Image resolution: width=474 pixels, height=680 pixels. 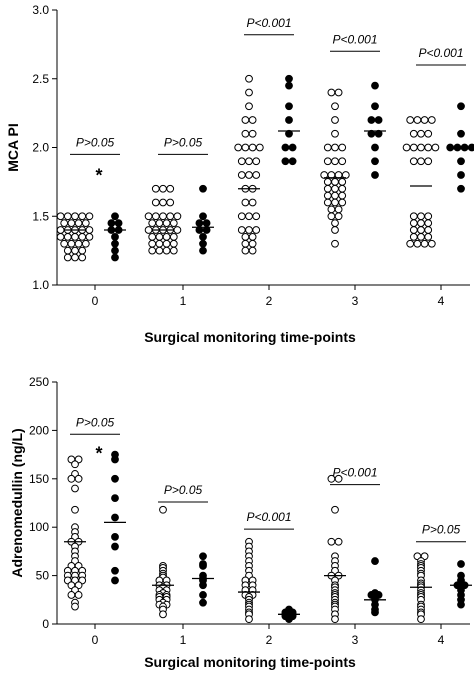 What do you see at coordinates (39, 430) in the screenshot?
I see `y-tick-label: 200` at bounding box center [39, 430].